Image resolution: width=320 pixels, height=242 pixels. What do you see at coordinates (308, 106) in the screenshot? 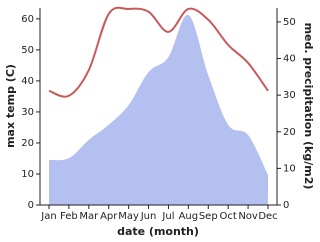
I see `y2-axis-label: med. precipitation (kg/m2)` at bounding box center [308, 106].